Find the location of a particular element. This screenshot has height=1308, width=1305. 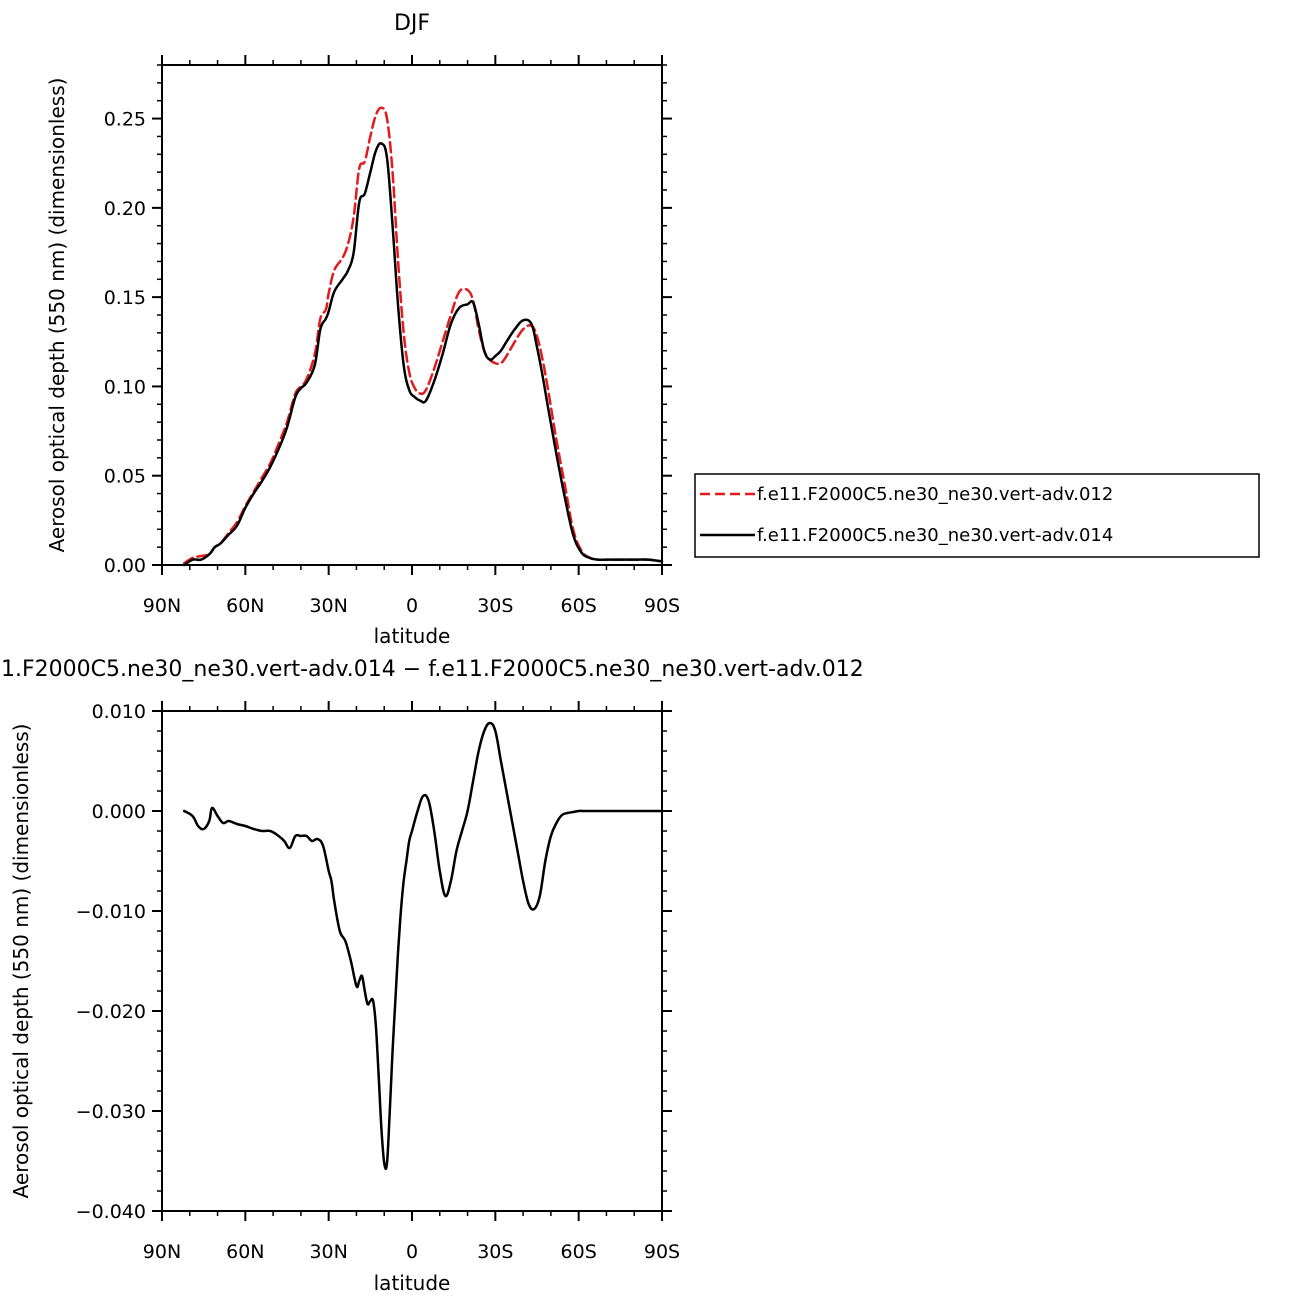

top-x-axis-label: latitude is located at coordinates (412, 636).